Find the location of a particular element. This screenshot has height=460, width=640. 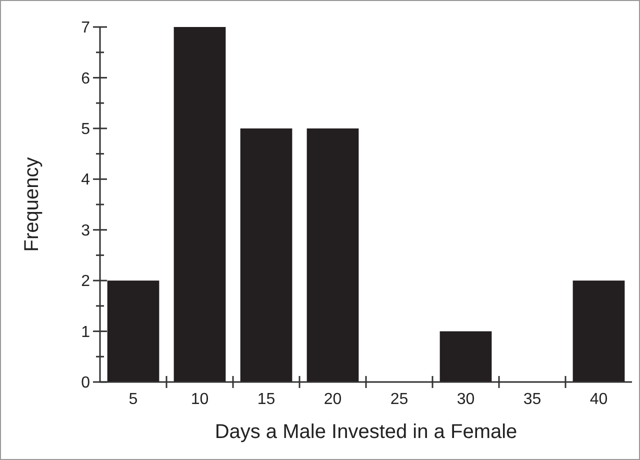

x-tick-label: 25 is located at coordinates (399, 399).